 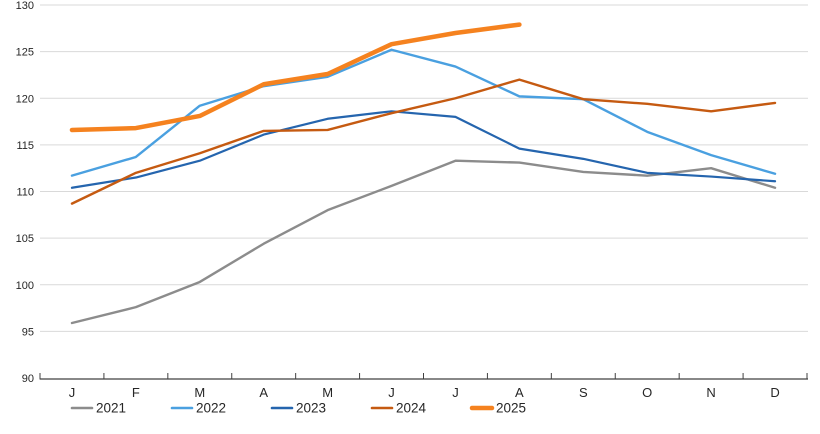 I want to click on x-axis-label: F, so click(x=136, y=392).